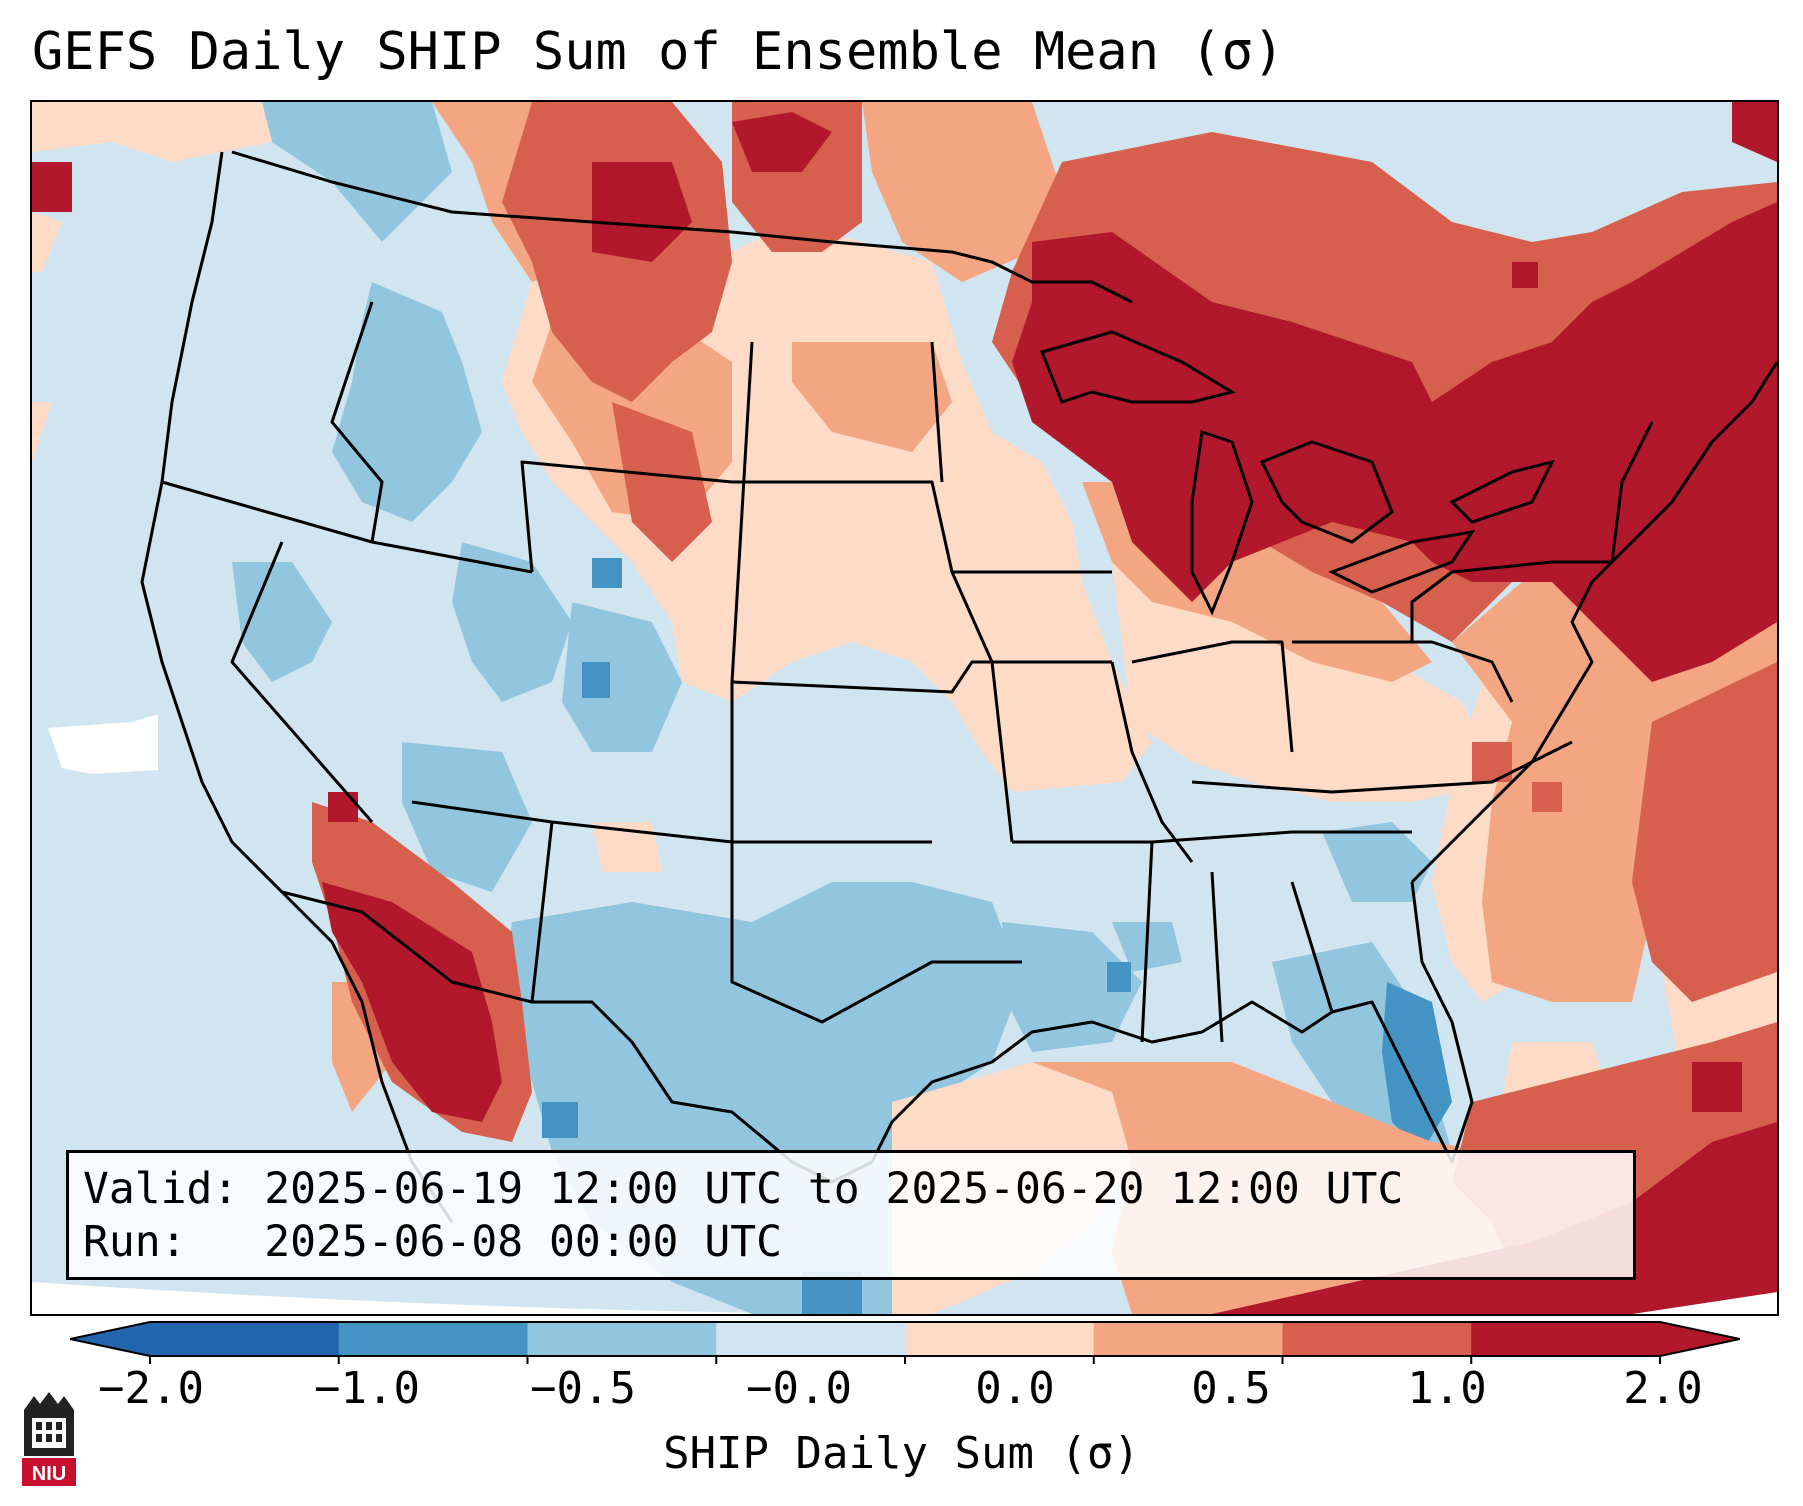 The width and height of the screenshot is (1803, 1506). Describe the element at coordinates (103, 744) in the screenshot. I see `missing-data-patch` at that location.